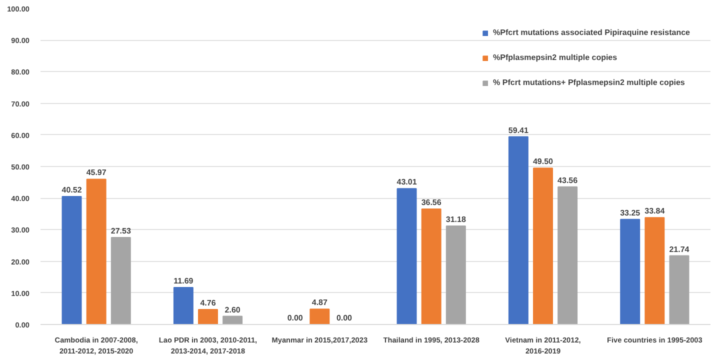 This screenshot has width=720, height=358. Describe the element at coordinates (96, 173) in the screenshot. I see `data-label: 45.97` at that location.